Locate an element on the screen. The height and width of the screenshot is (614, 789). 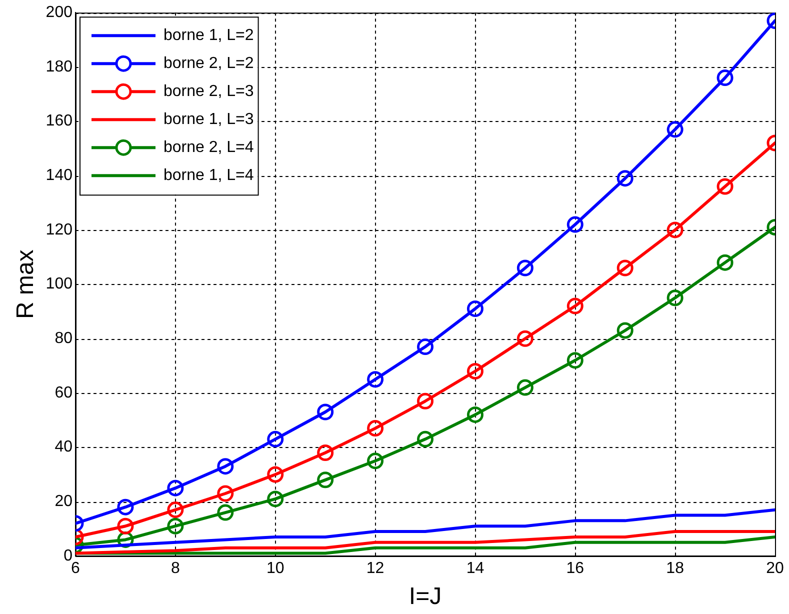
x-tick-label: 20 is located at coordinates (775, 569).